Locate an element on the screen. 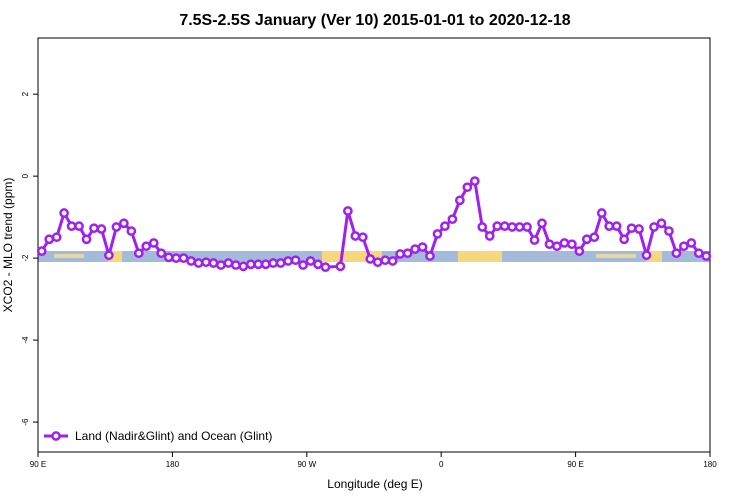  y-tick-label: -2 is located at coordinates (25, 258).